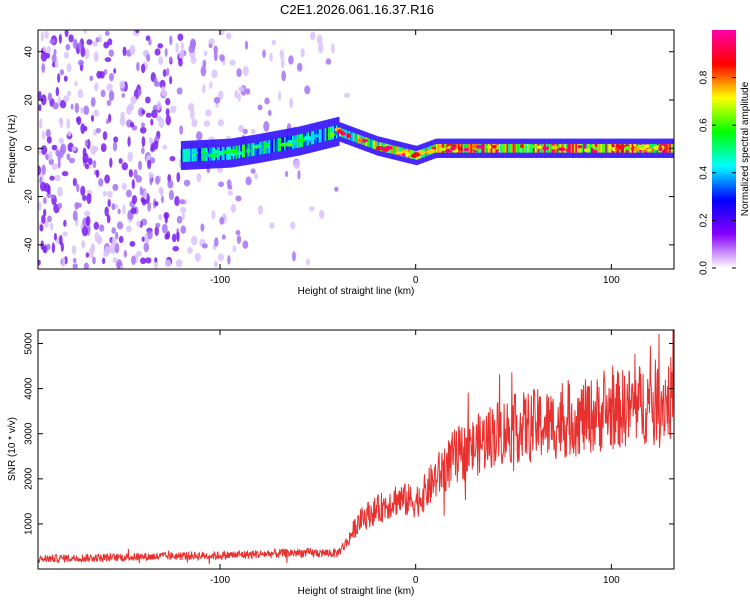 This screenshot has height=600, width=750. Describe the element at coordinates (12, 149) in the screenshot. I see `spectrogram-y-label: Frequency (Hz)` at that location.